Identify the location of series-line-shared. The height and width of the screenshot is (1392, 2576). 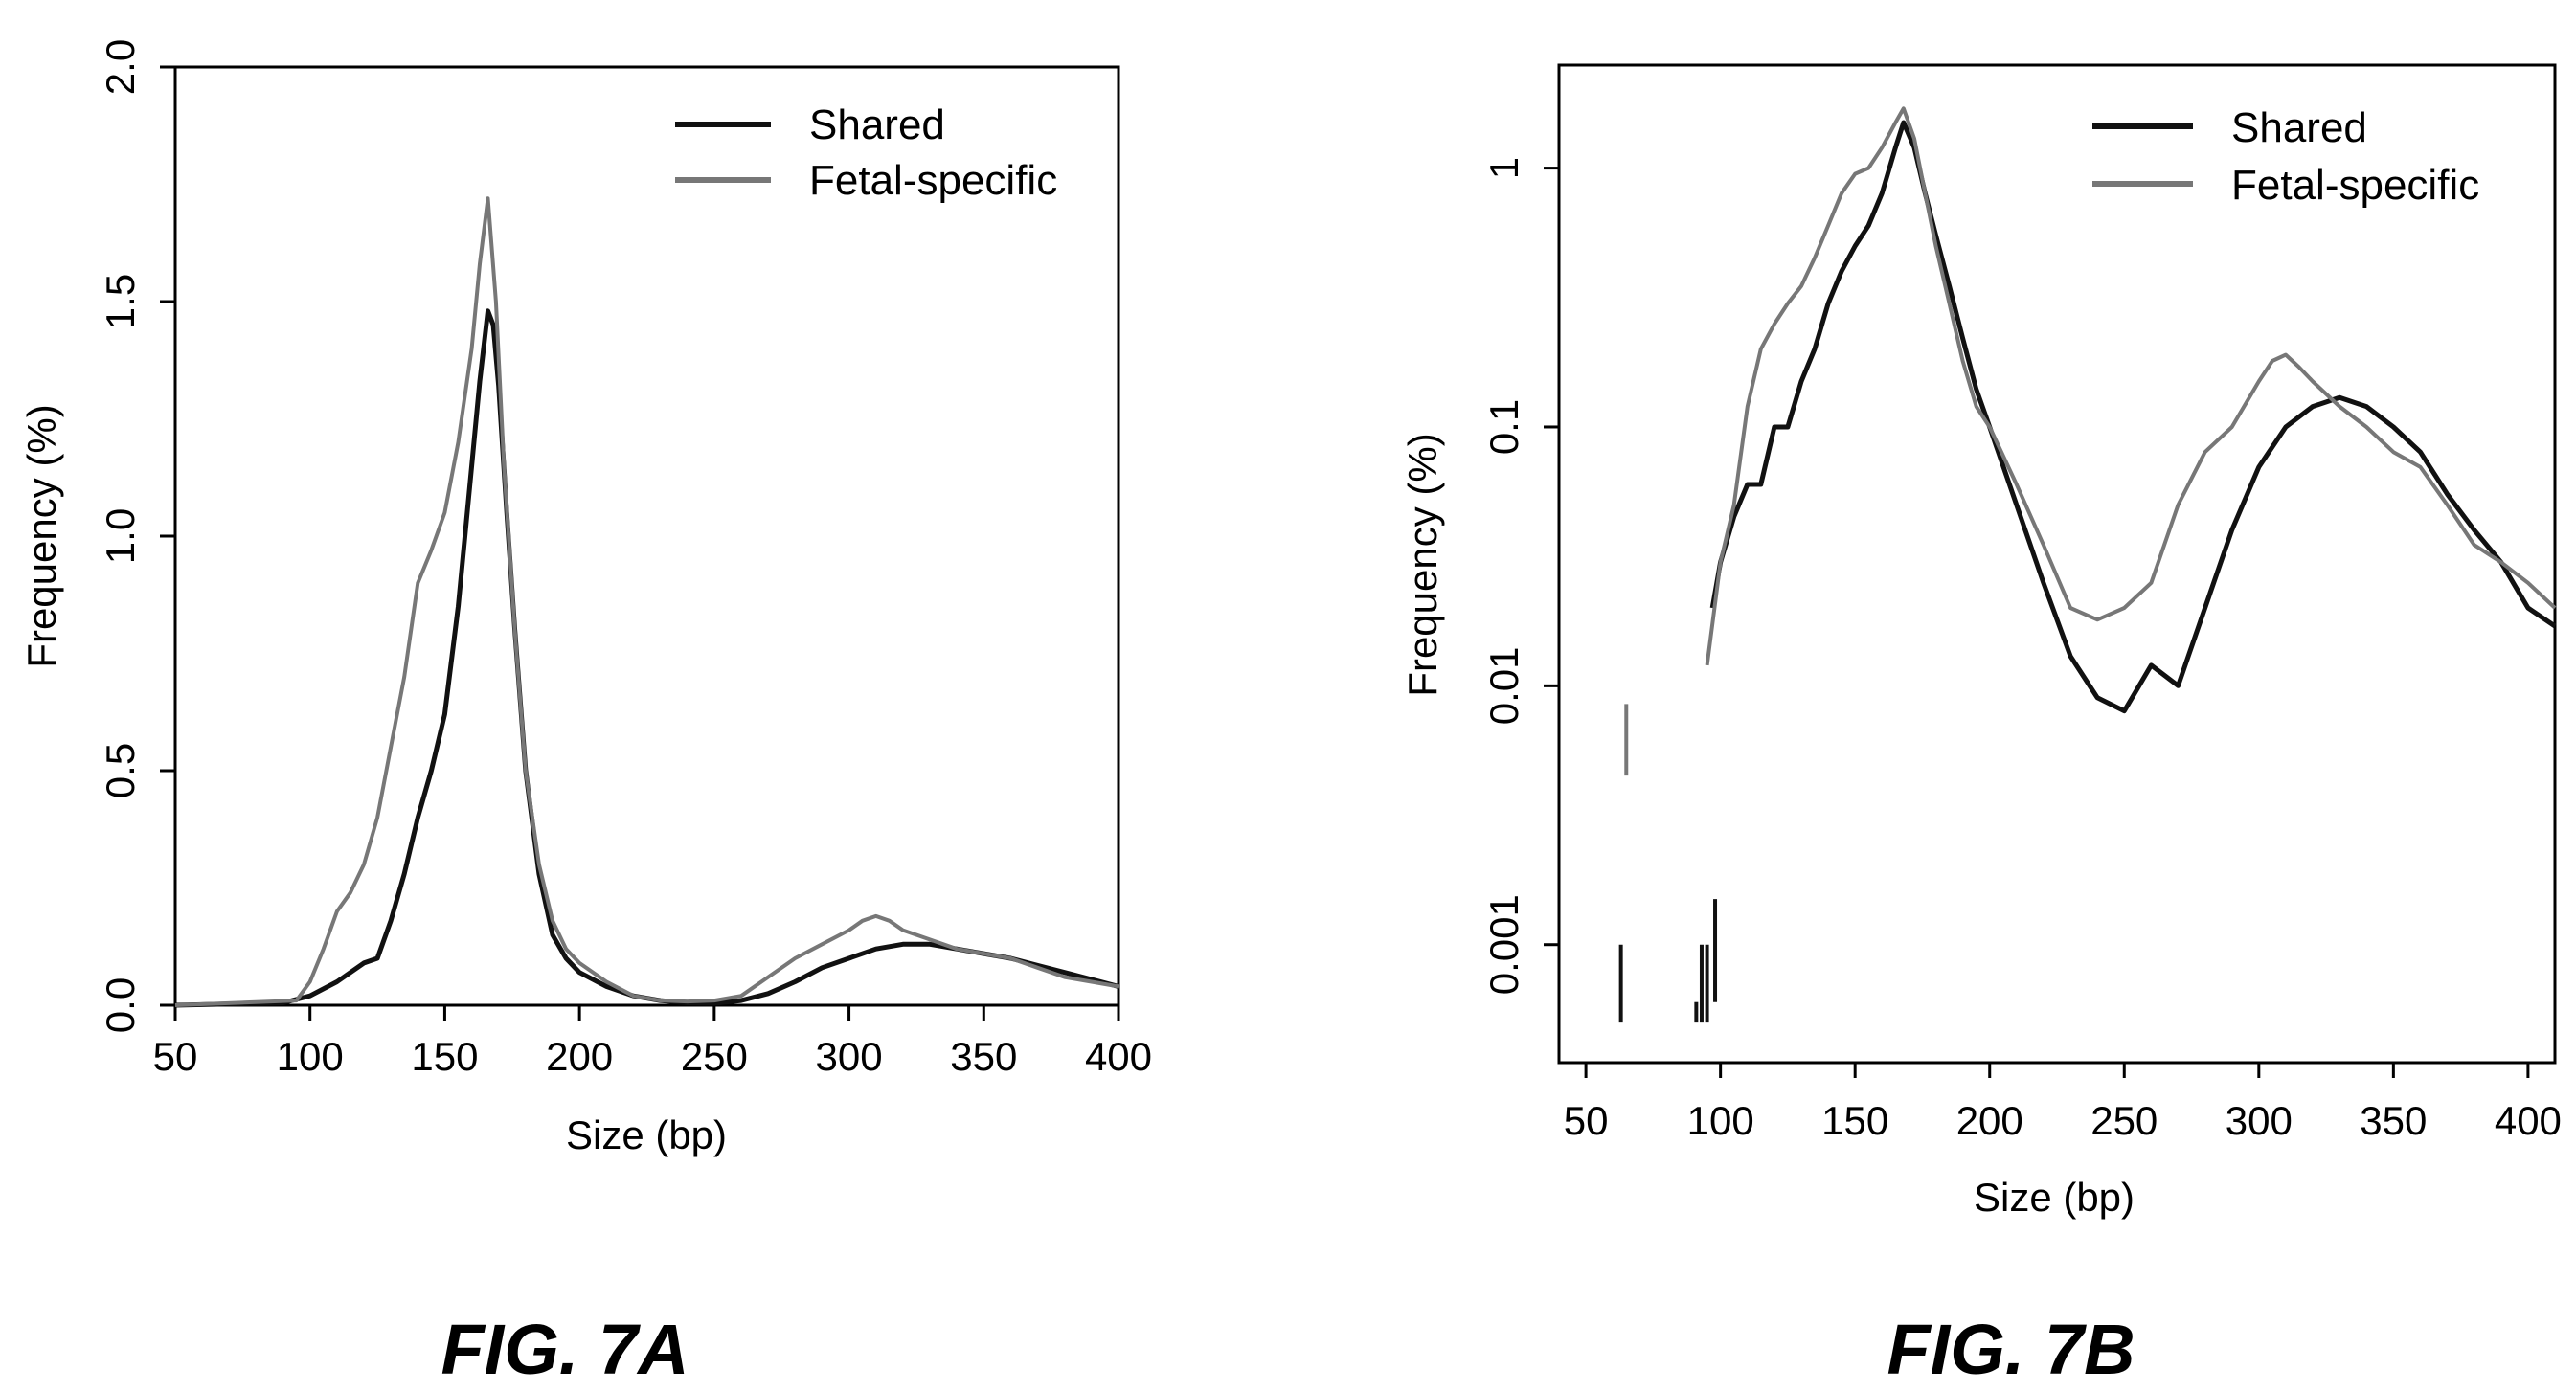
(2133, 417).